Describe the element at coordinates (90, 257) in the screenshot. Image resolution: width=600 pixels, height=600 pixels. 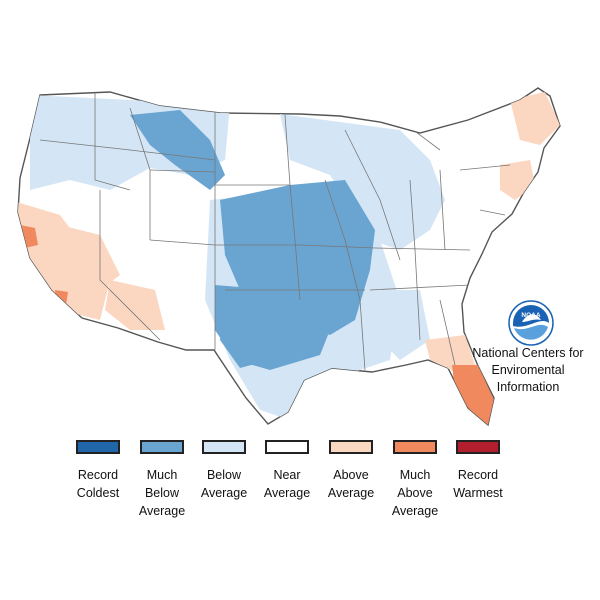
I see `zone-above-nevada` at that location.